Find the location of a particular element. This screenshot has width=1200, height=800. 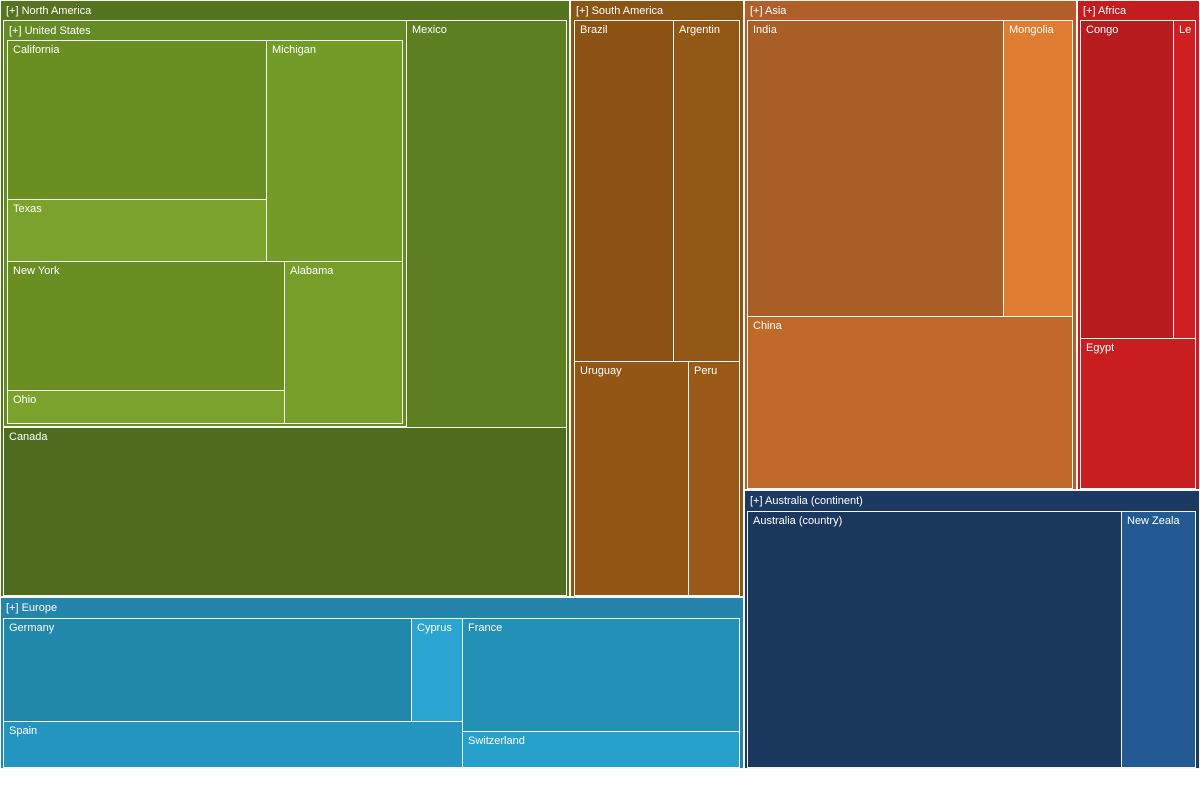

treemap-node-spain: Spain is located at coordinates (233, 744).